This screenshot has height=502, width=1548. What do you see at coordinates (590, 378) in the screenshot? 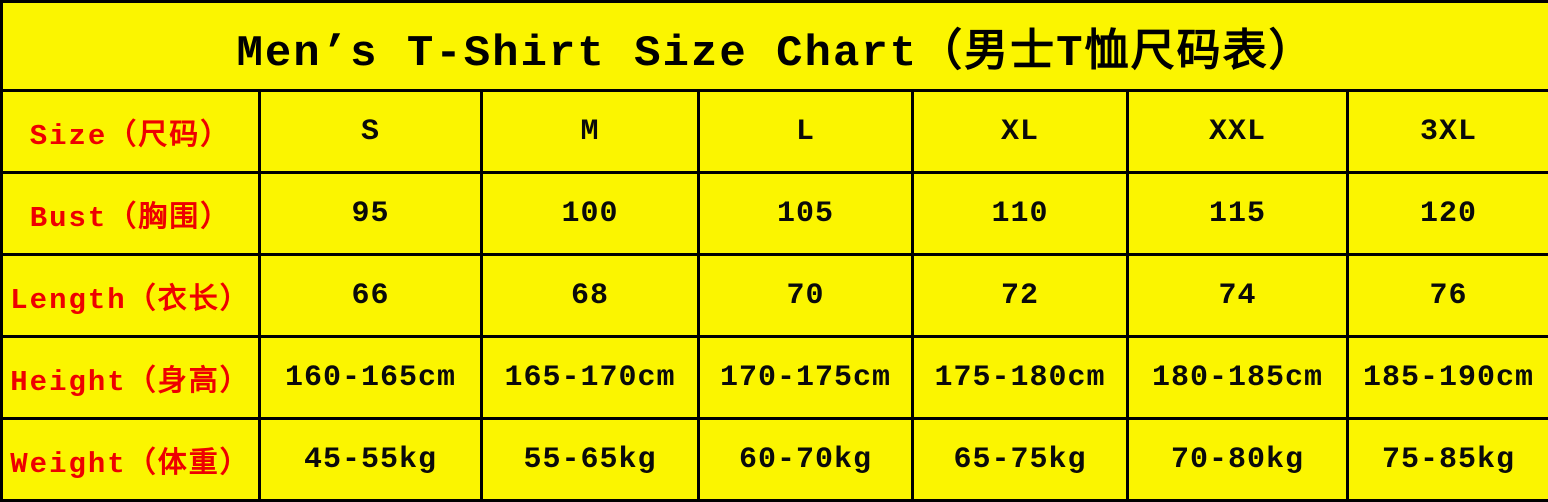
I see `cell-height-m: 165-170cm` at bounding box center [590, 378].